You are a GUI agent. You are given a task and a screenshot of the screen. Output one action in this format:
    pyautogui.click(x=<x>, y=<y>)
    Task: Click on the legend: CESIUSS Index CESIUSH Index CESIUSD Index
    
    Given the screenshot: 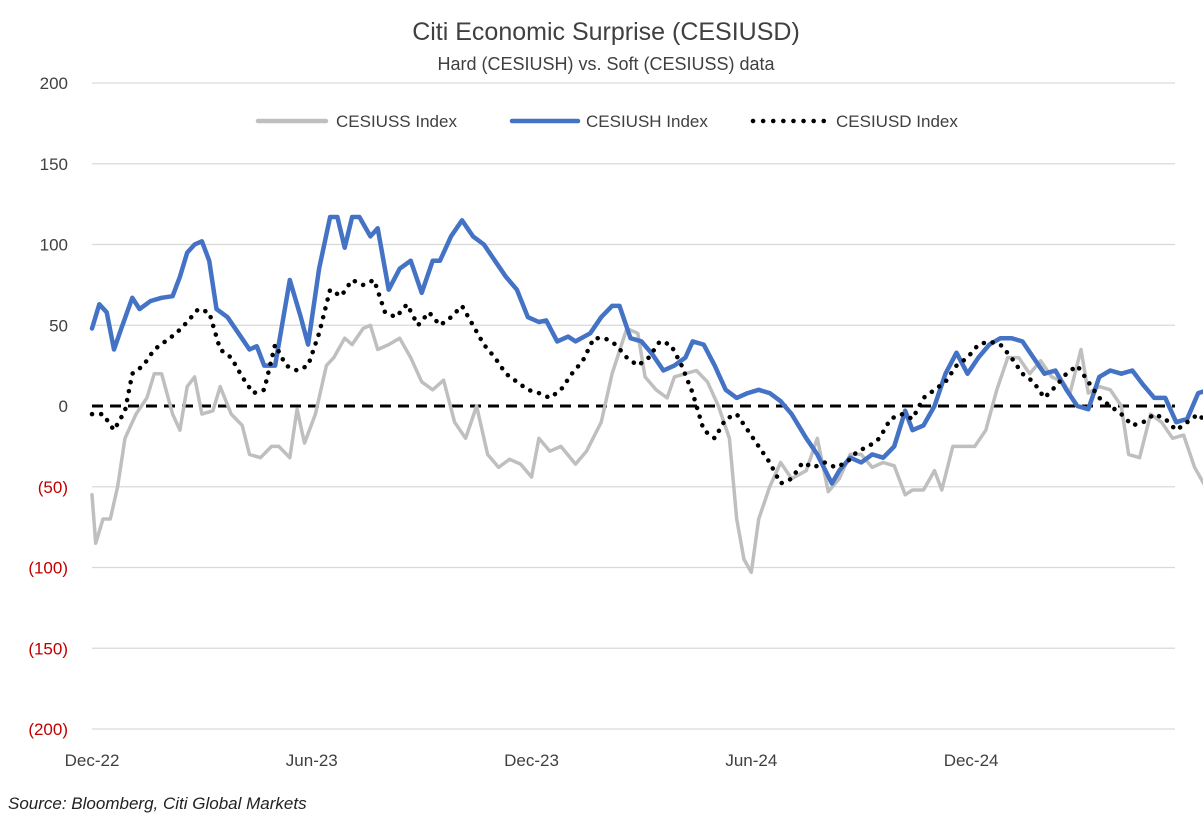 What is the action you would take?
    pyautogui.click(x=606, y=121)
    